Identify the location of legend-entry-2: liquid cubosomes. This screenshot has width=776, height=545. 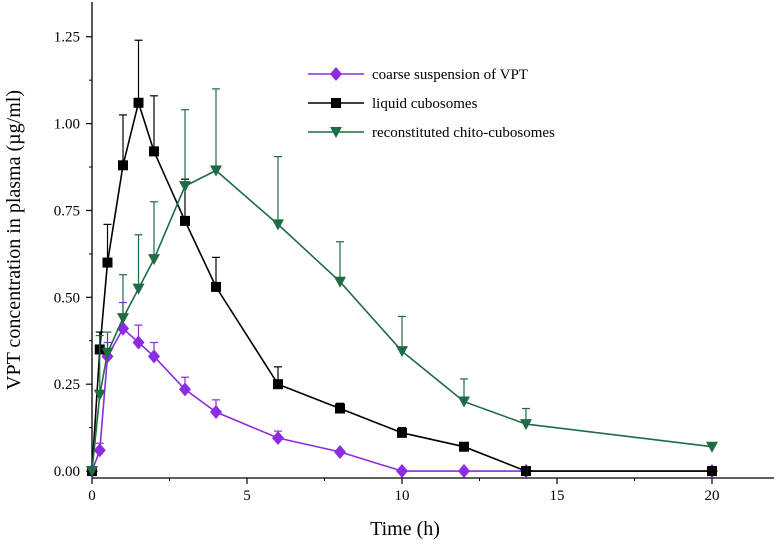
(393, 104).